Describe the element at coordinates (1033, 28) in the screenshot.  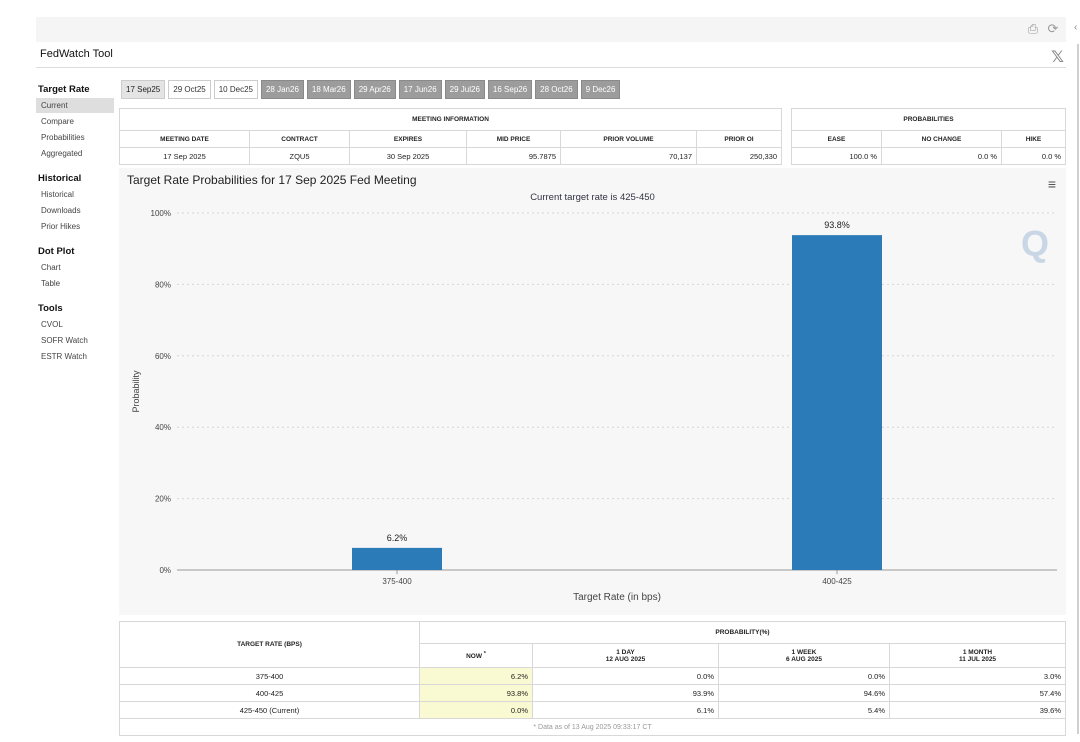
I see `pdf-icon: ⎙` at that location.